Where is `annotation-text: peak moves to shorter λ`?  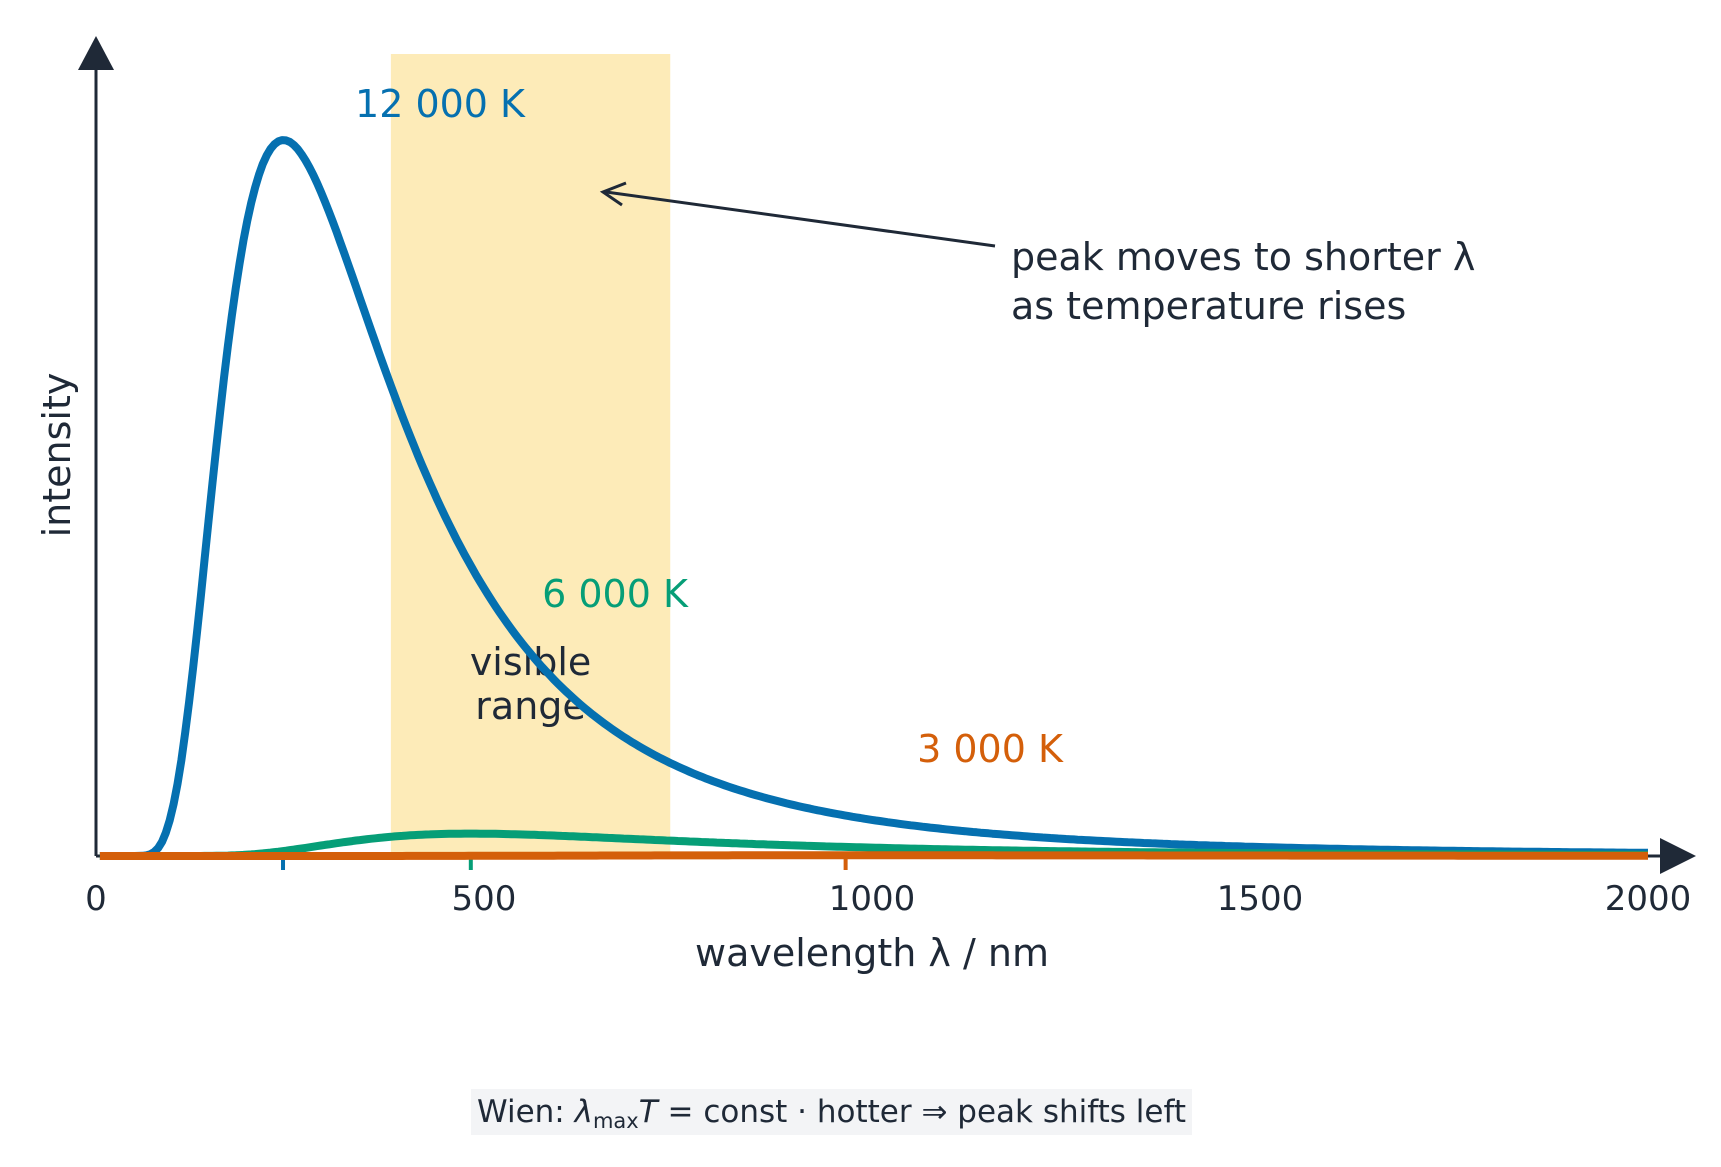 annotation-text: peak moves to shorter λ is located at coordinates (1243, 257).